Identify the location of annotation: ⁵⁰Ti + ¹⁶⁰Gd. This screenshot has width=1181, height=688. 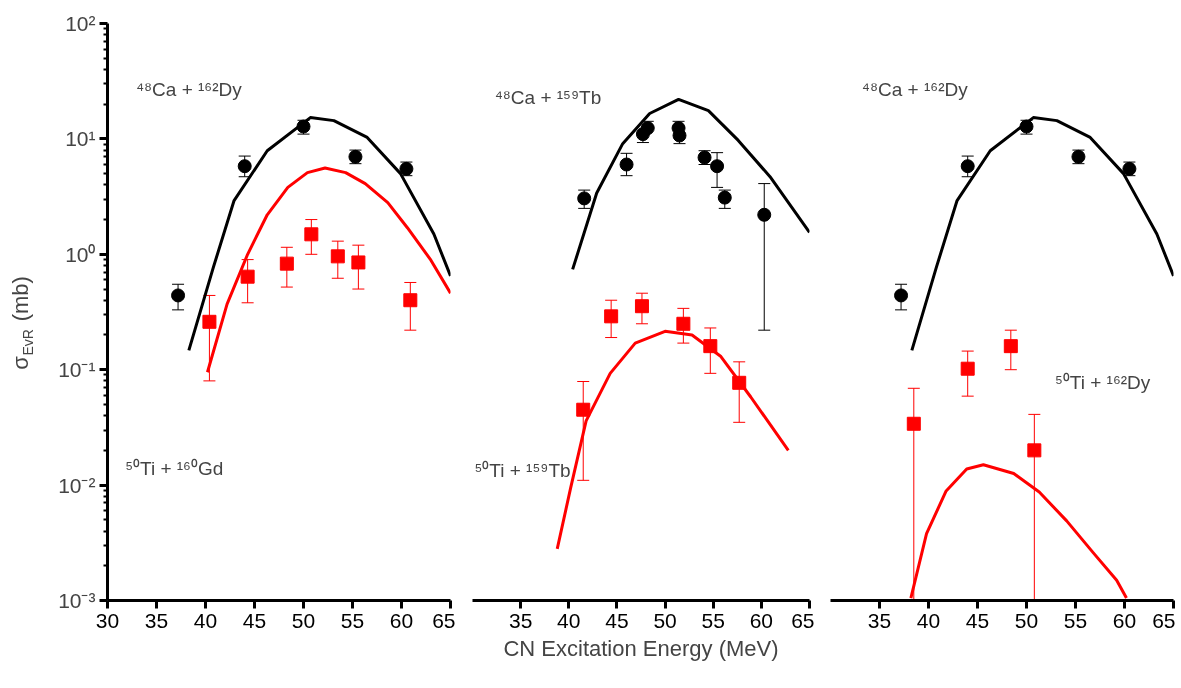
(174, 469).